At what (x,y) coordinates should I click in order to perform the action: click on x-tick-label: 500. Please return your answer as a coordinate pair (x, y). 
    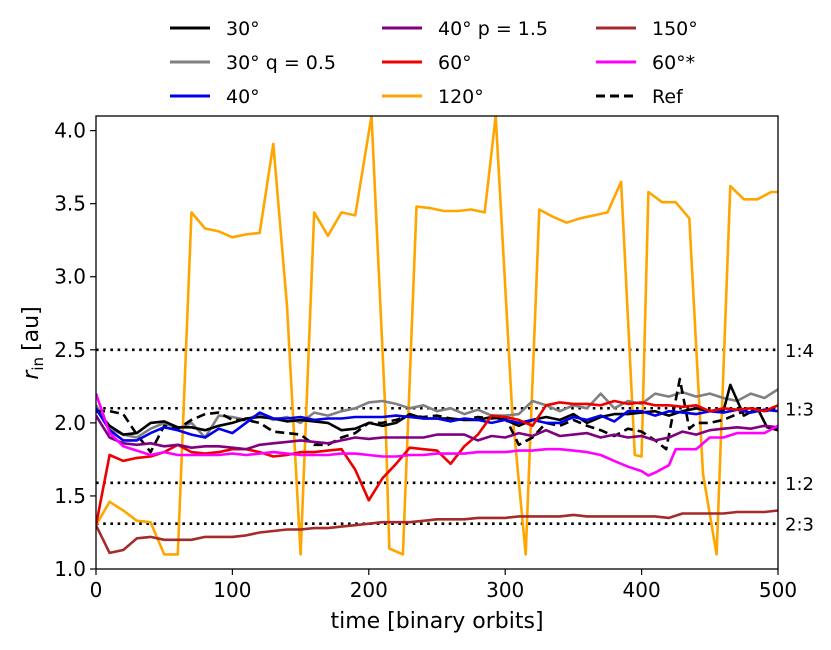
    Looking at the image, I should click on (778, 590).